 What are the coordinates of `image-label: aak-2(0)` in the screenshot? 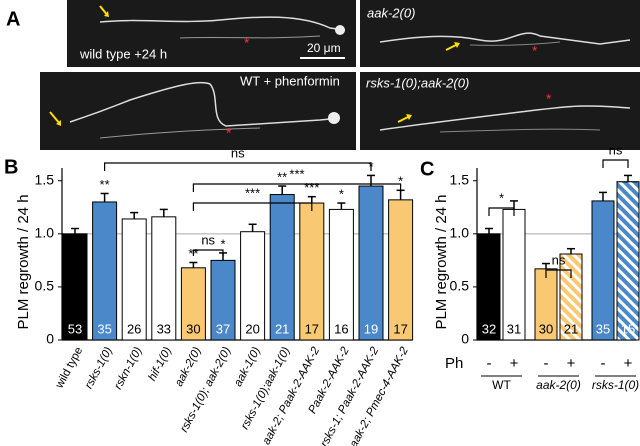 It's located at (391, 12).